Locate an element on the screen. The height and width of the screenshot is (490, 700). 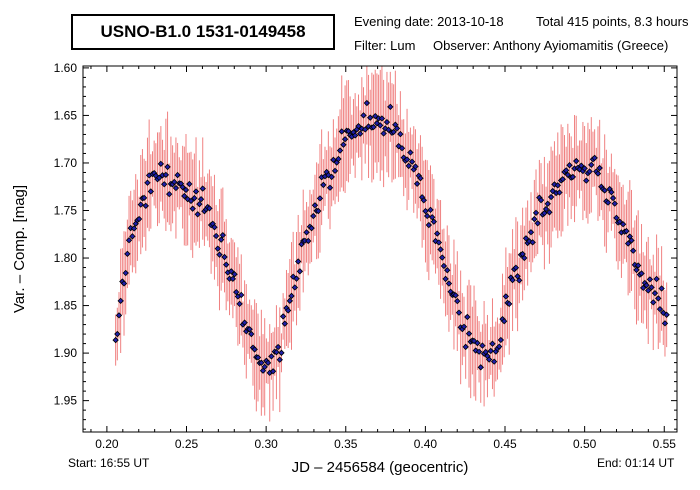
end-time: End: 01:14 UT is located at coordinates (636, 463).